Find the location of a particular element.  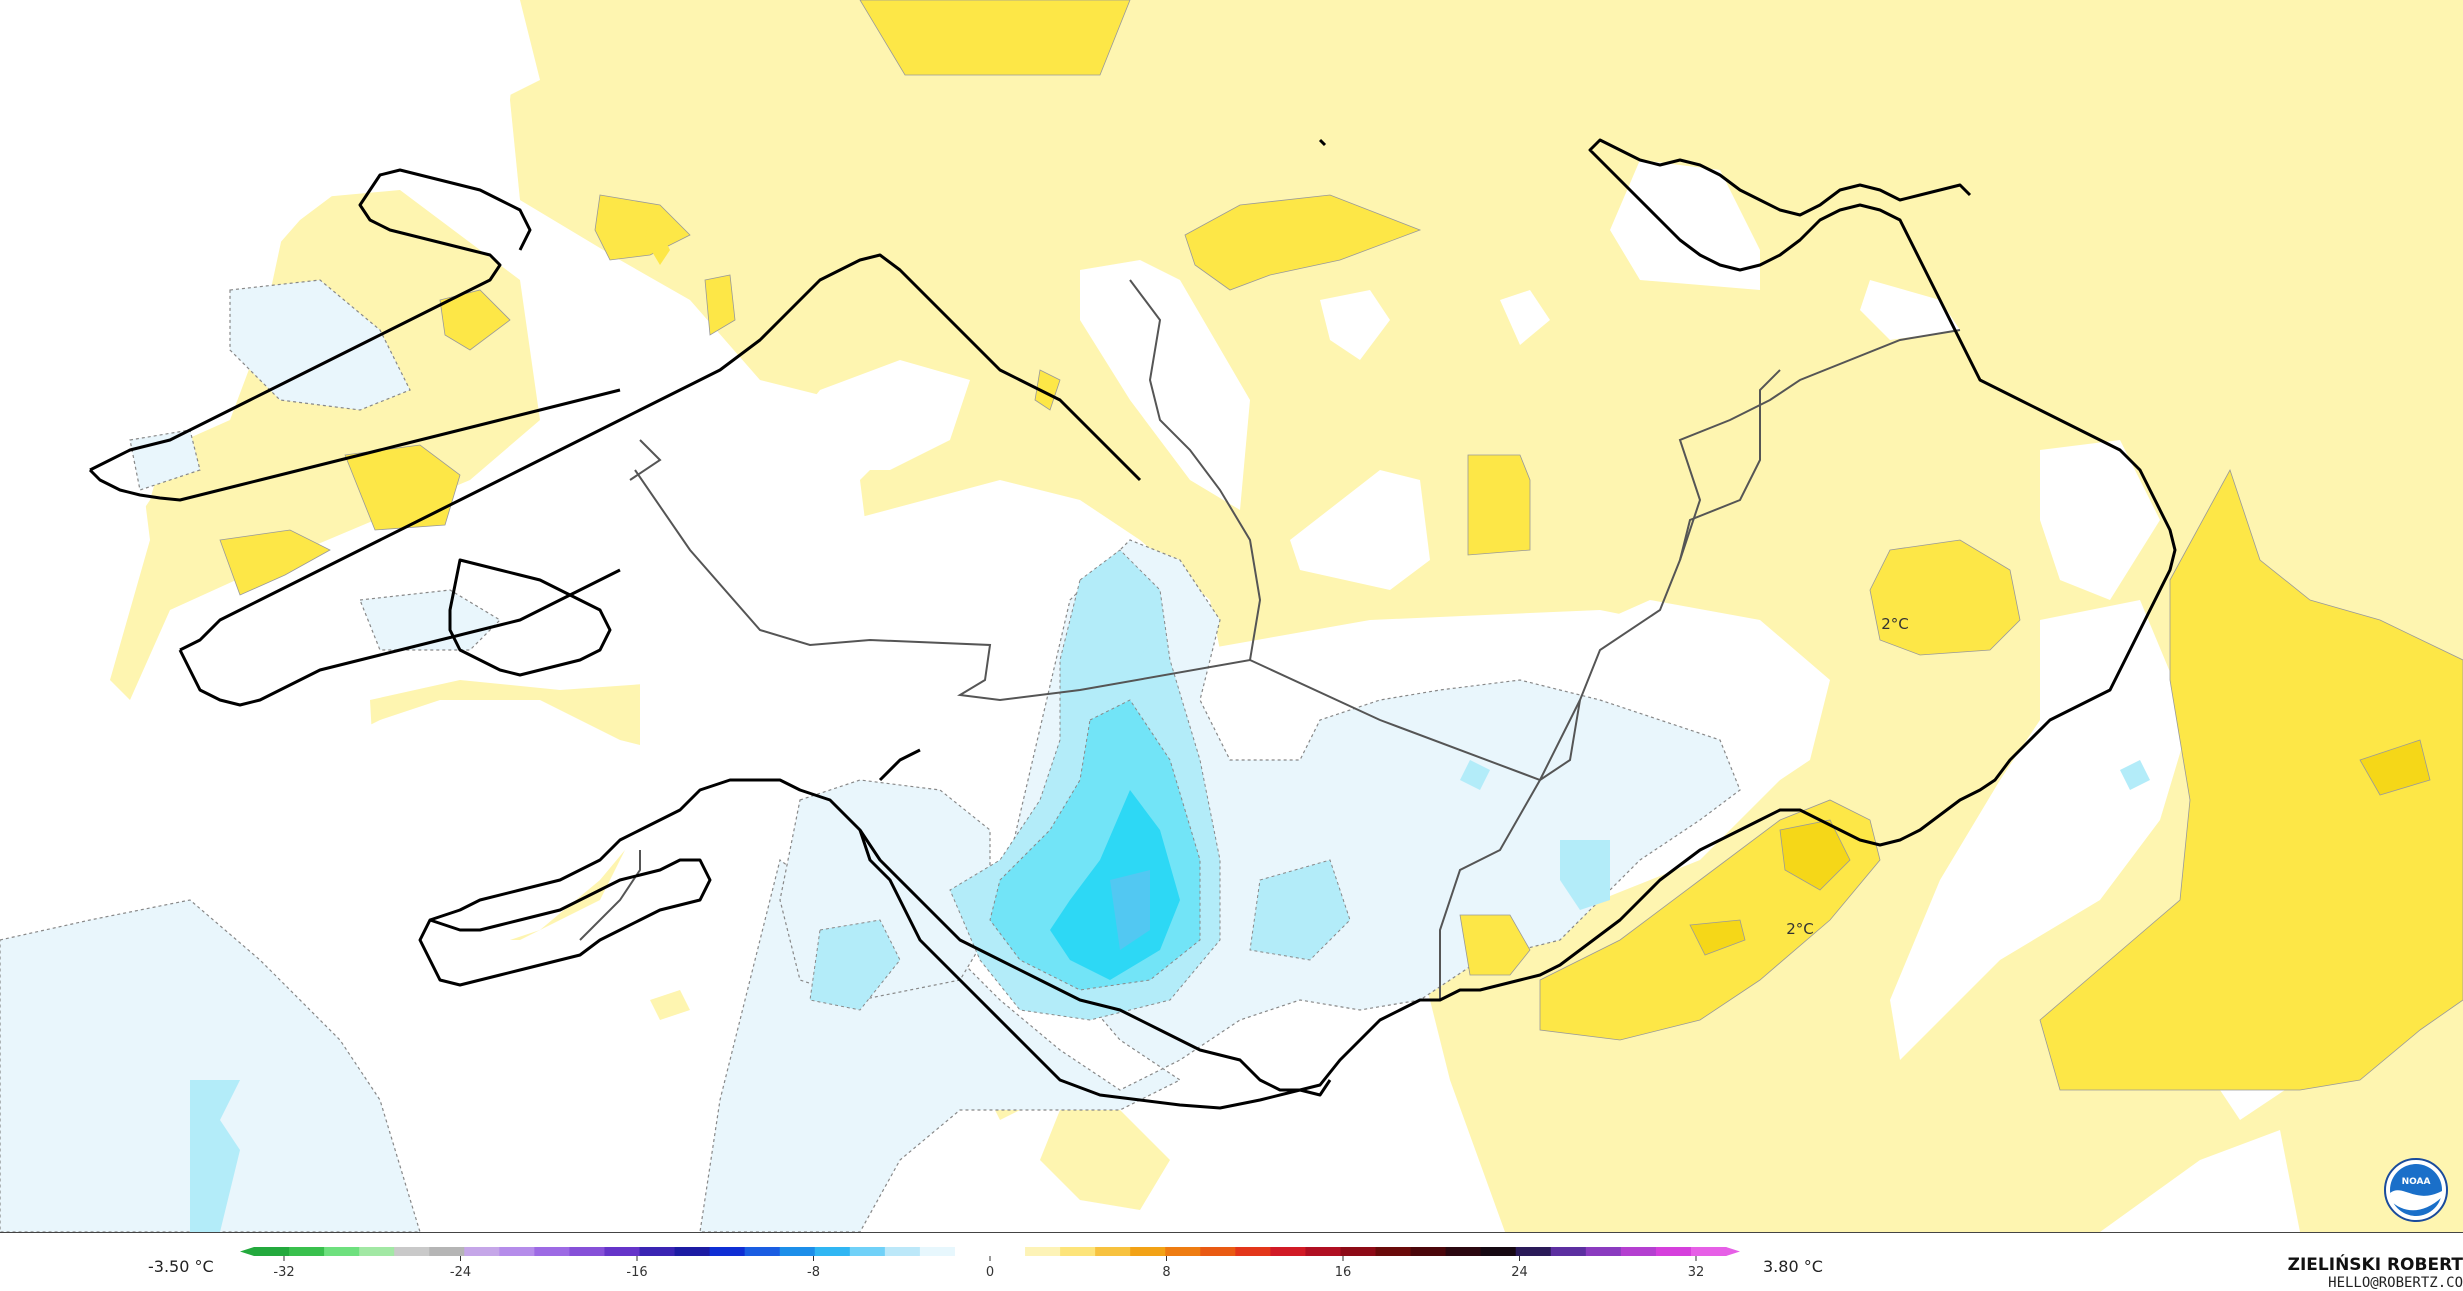

color-scale-tick-label: -32 is located at coordinates (283, 1272).